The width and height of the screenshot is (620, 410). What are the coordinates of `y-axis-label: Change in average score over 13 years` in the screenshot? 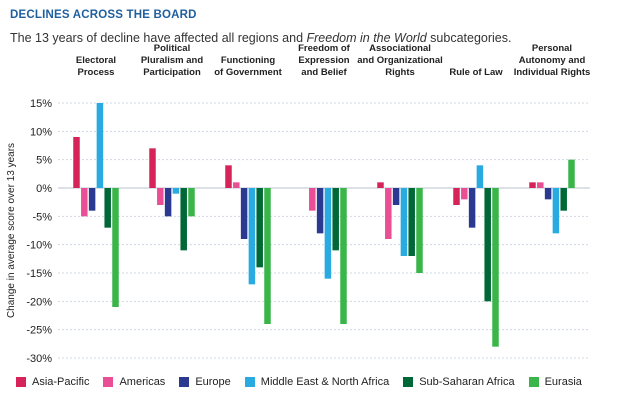 It's located at (11, 230).